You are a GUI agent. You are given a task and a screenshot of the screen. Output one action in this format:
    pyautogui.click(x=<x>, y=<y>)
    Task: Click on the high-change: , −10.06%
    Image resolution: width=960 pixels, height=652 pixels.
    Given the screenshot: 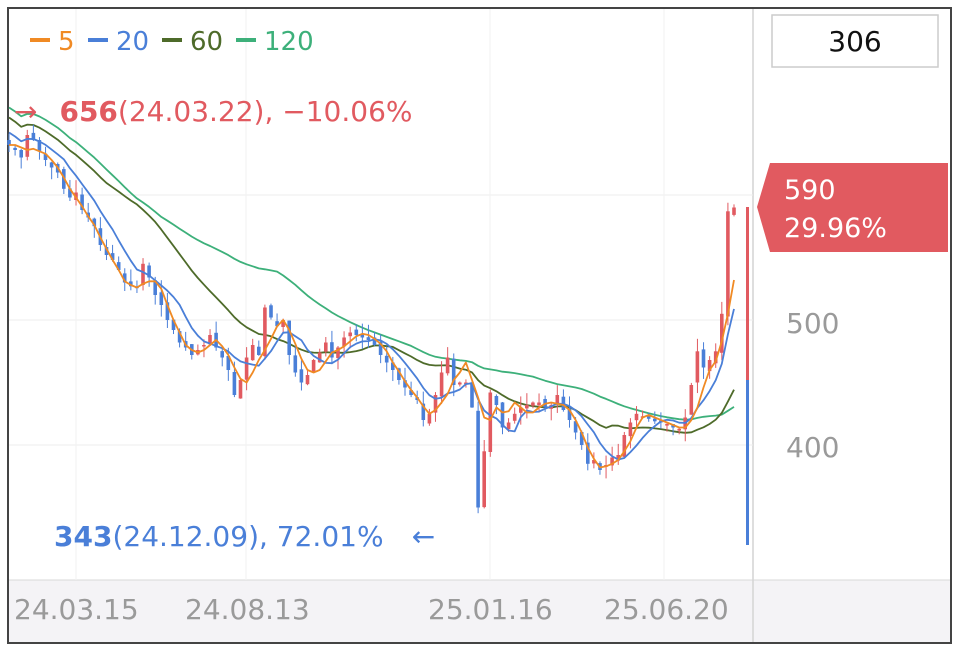 What is the action you would take?
    pyautogui.click(x=338, y=111)
    